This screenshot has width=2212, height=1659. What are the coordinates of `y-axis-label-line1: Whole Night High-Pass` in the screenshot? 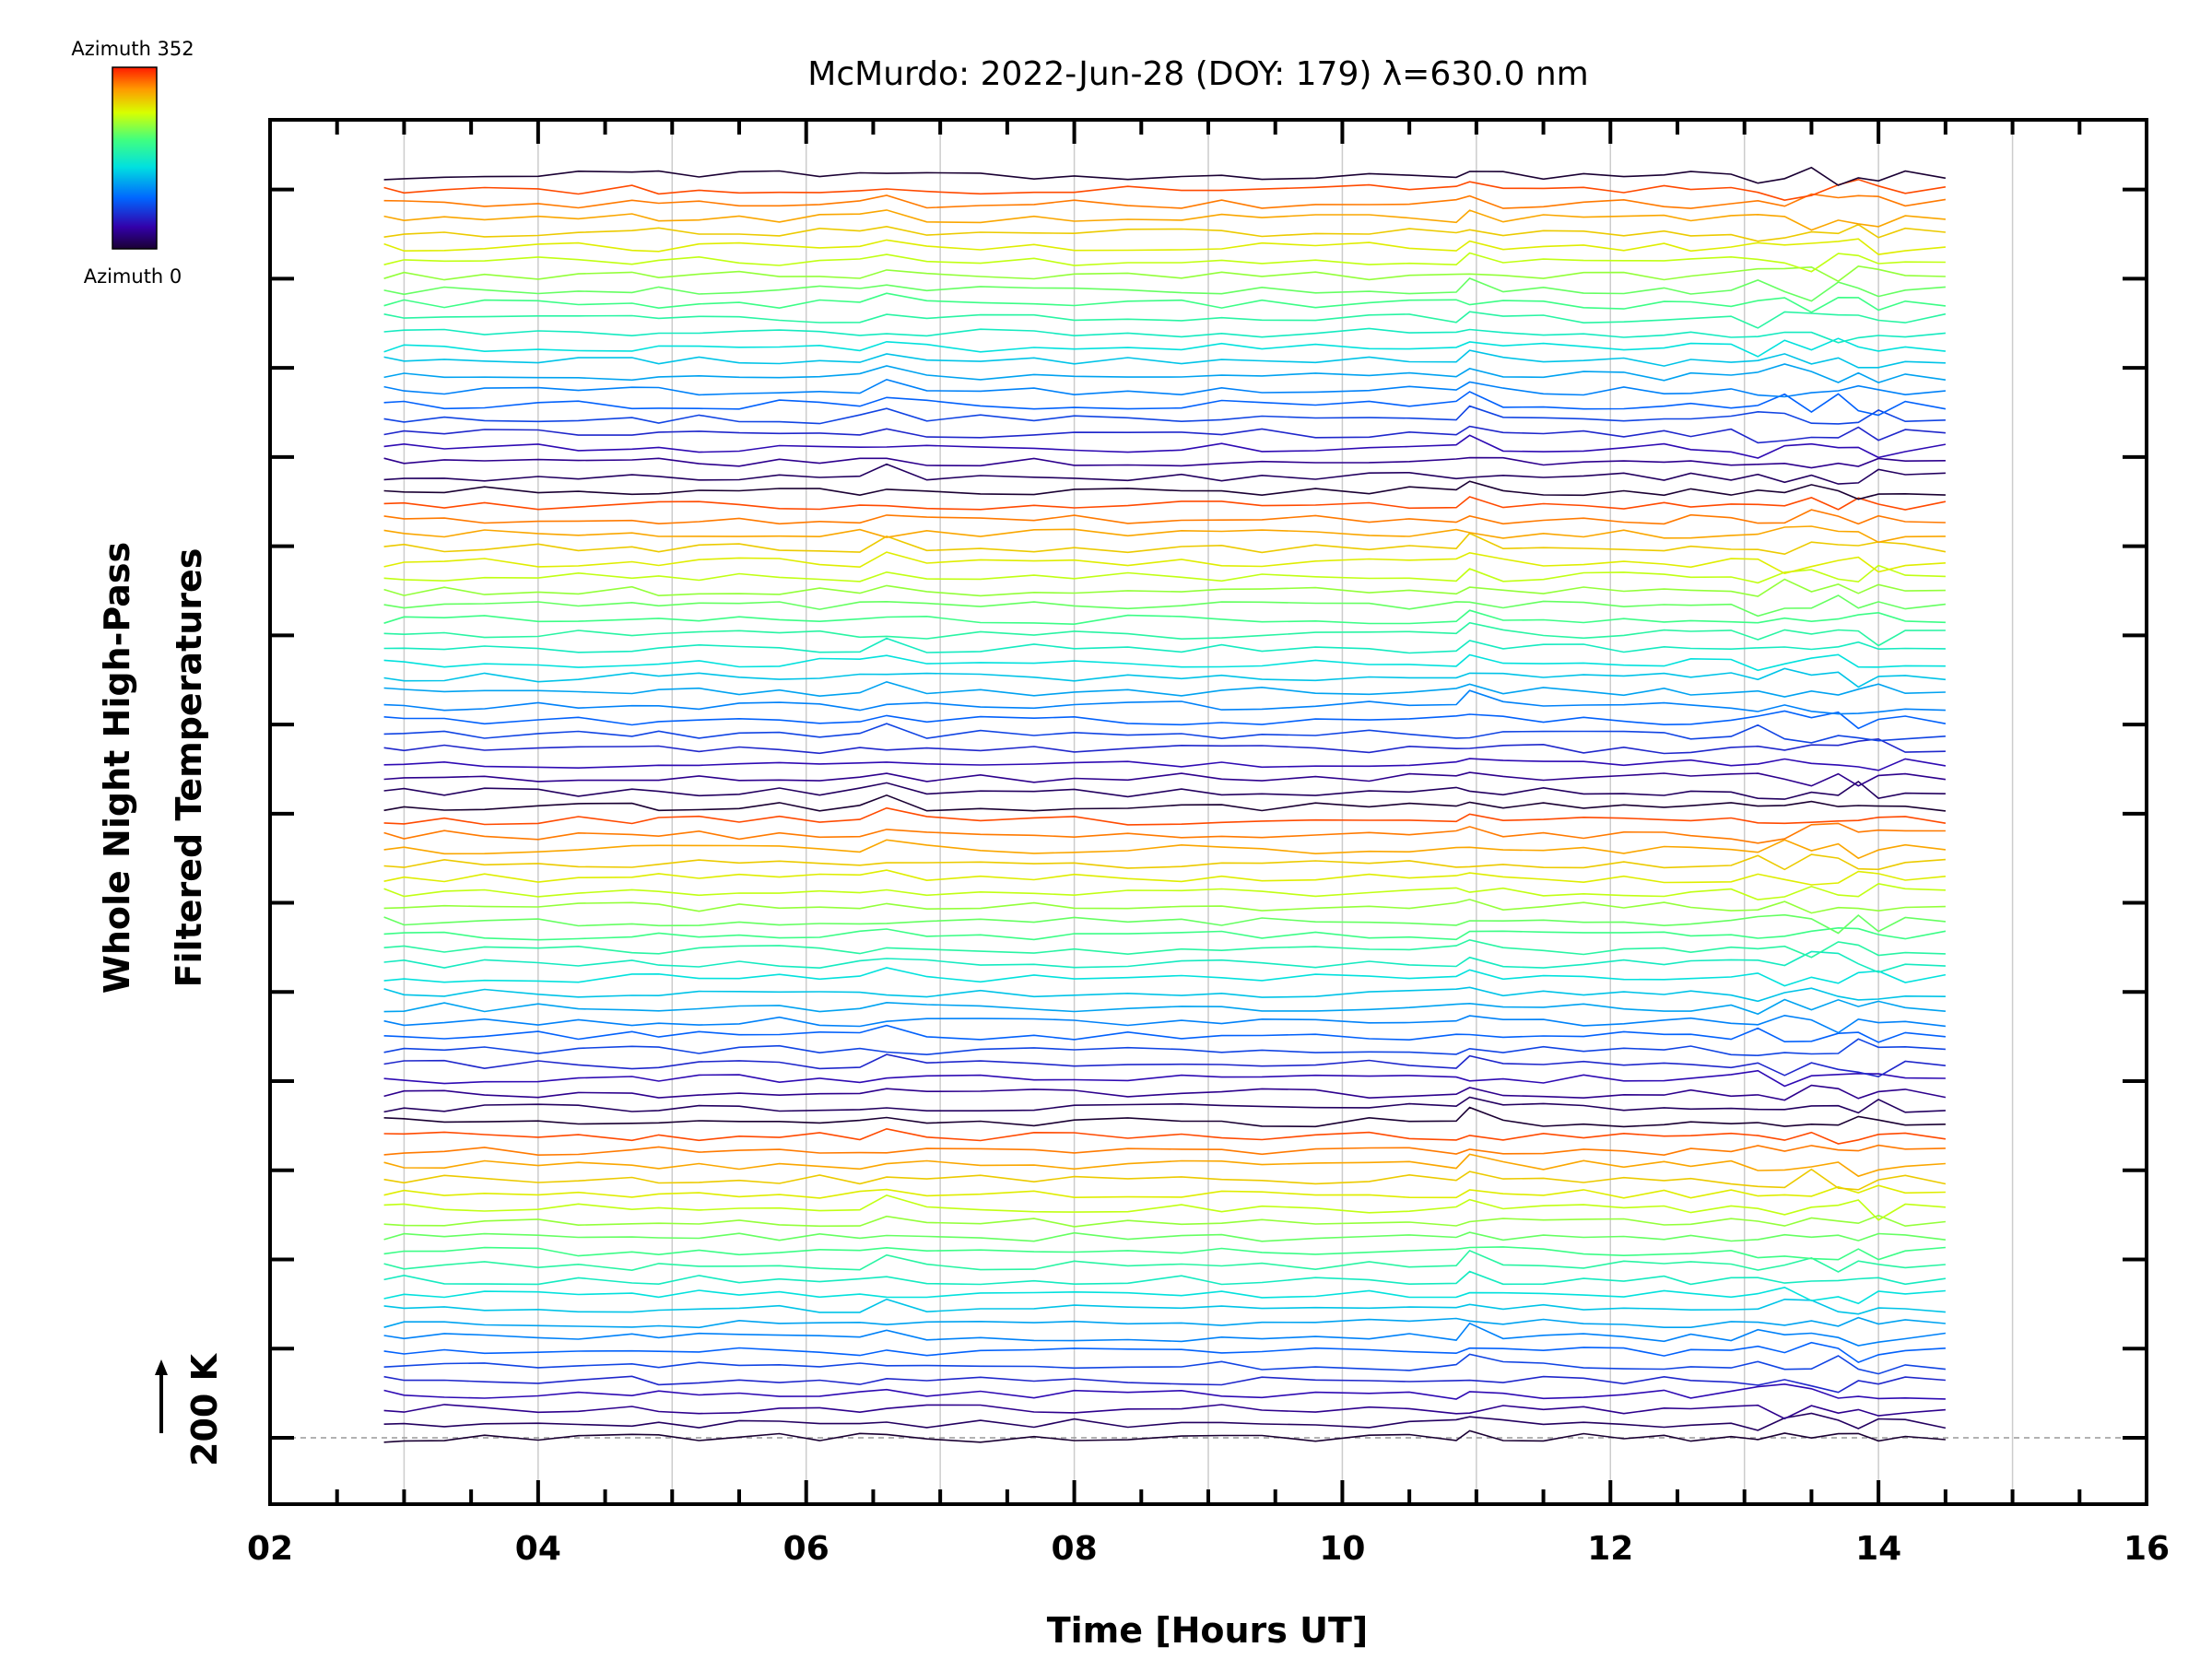 It's located at (117, 768).